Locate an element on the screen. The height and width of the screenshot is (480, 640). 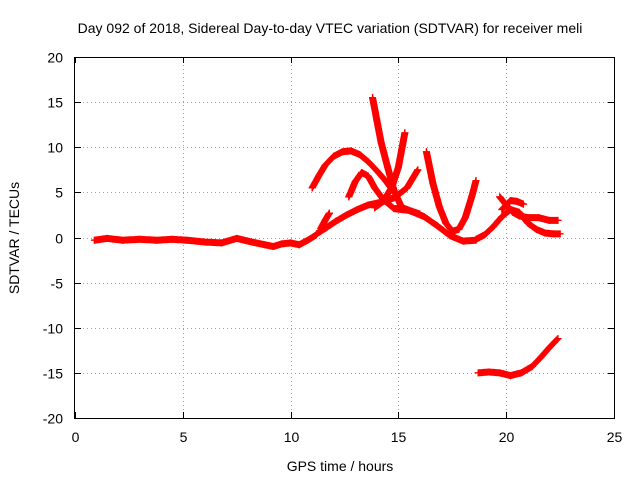
series-rise-b is located at coordinates (325, 220).